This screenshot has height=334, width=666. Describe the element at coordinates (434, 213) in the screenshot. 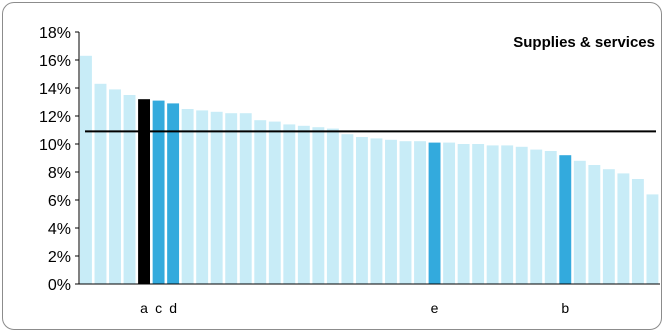

I see `bar-highlighted-e` at that location.